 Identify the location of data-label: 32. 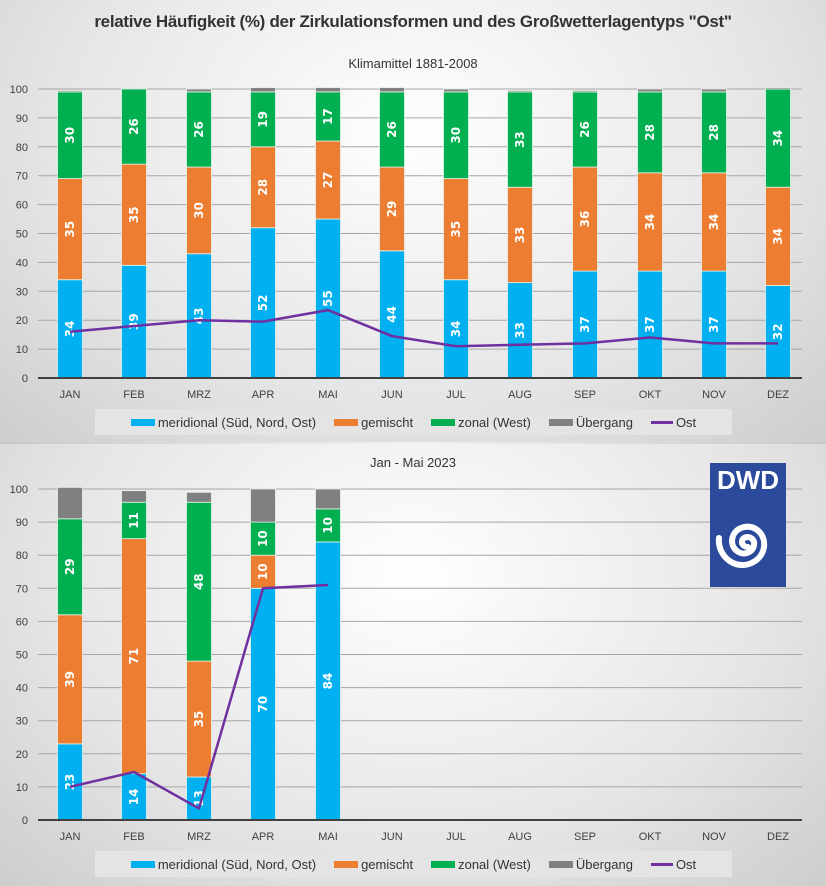
(778, 331).